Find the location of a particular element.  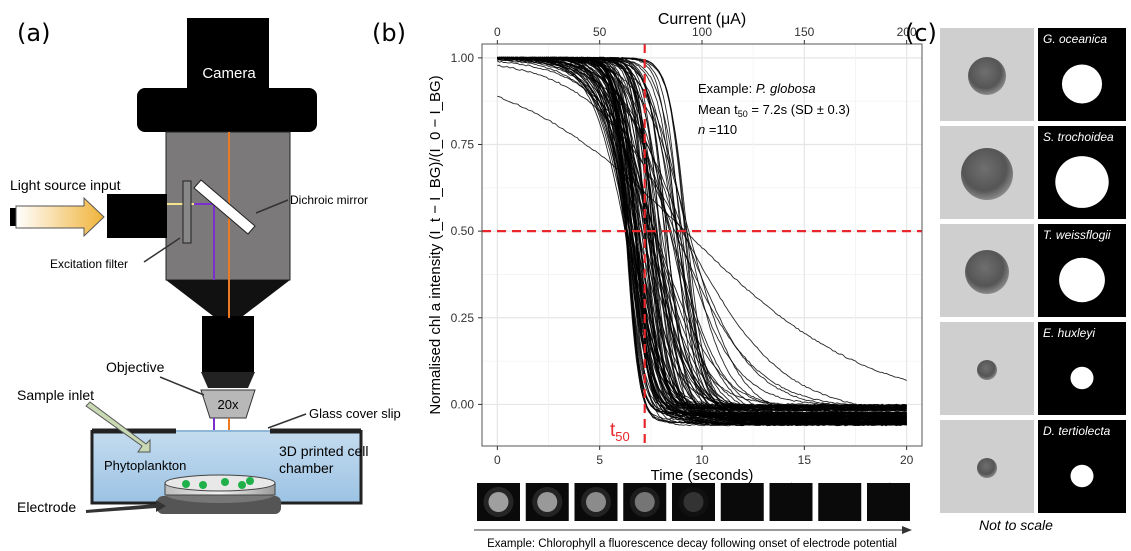

phytoplankton-label: Phytoplankton is located at coordinates (145, 465).